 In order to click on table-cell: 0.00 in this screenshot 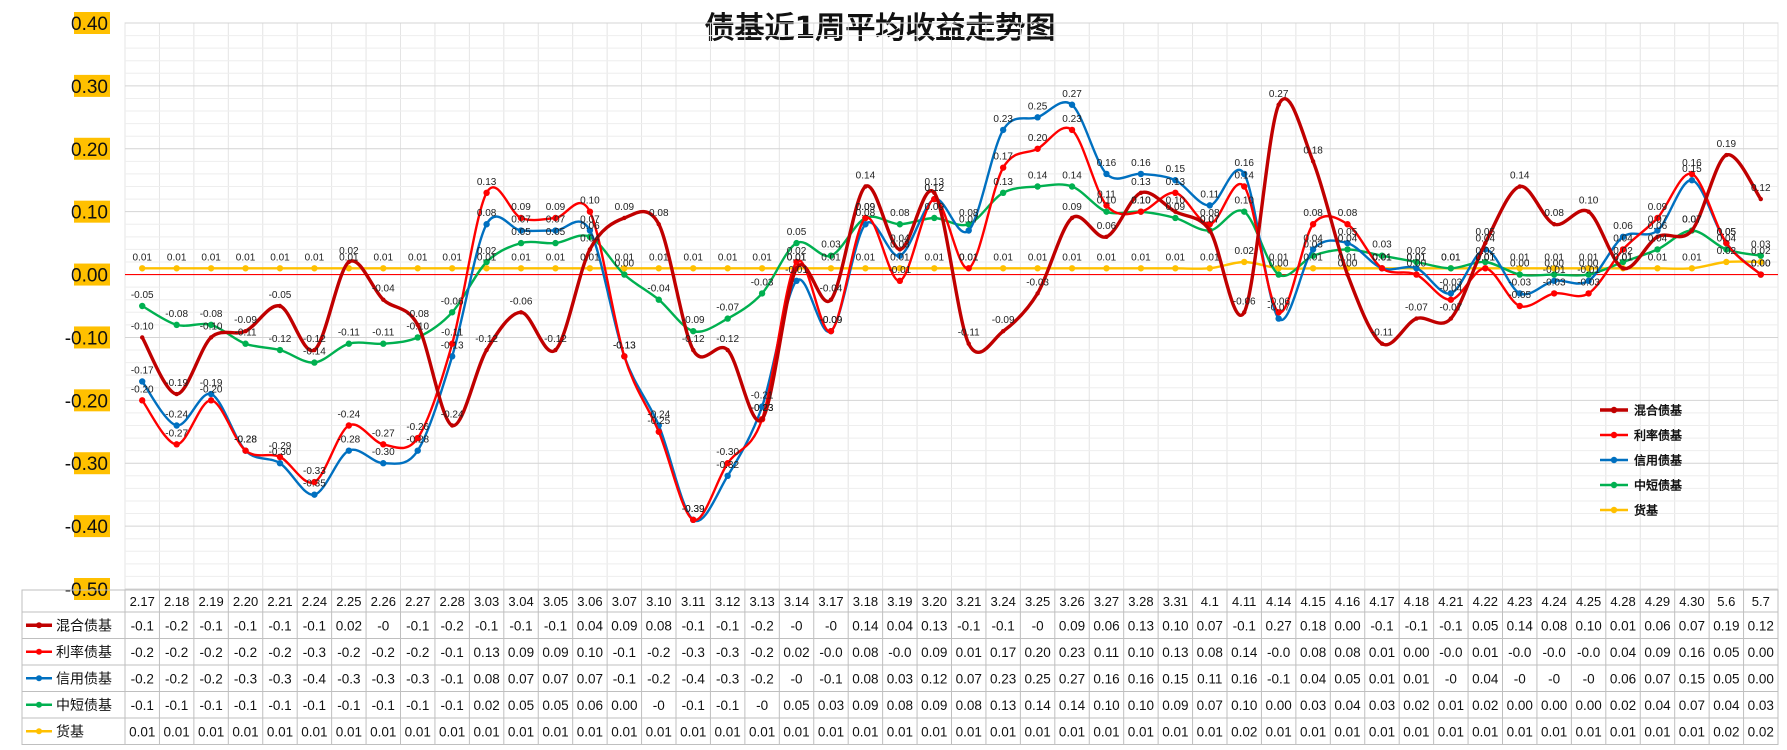, I will do `click(1761, 652)`.